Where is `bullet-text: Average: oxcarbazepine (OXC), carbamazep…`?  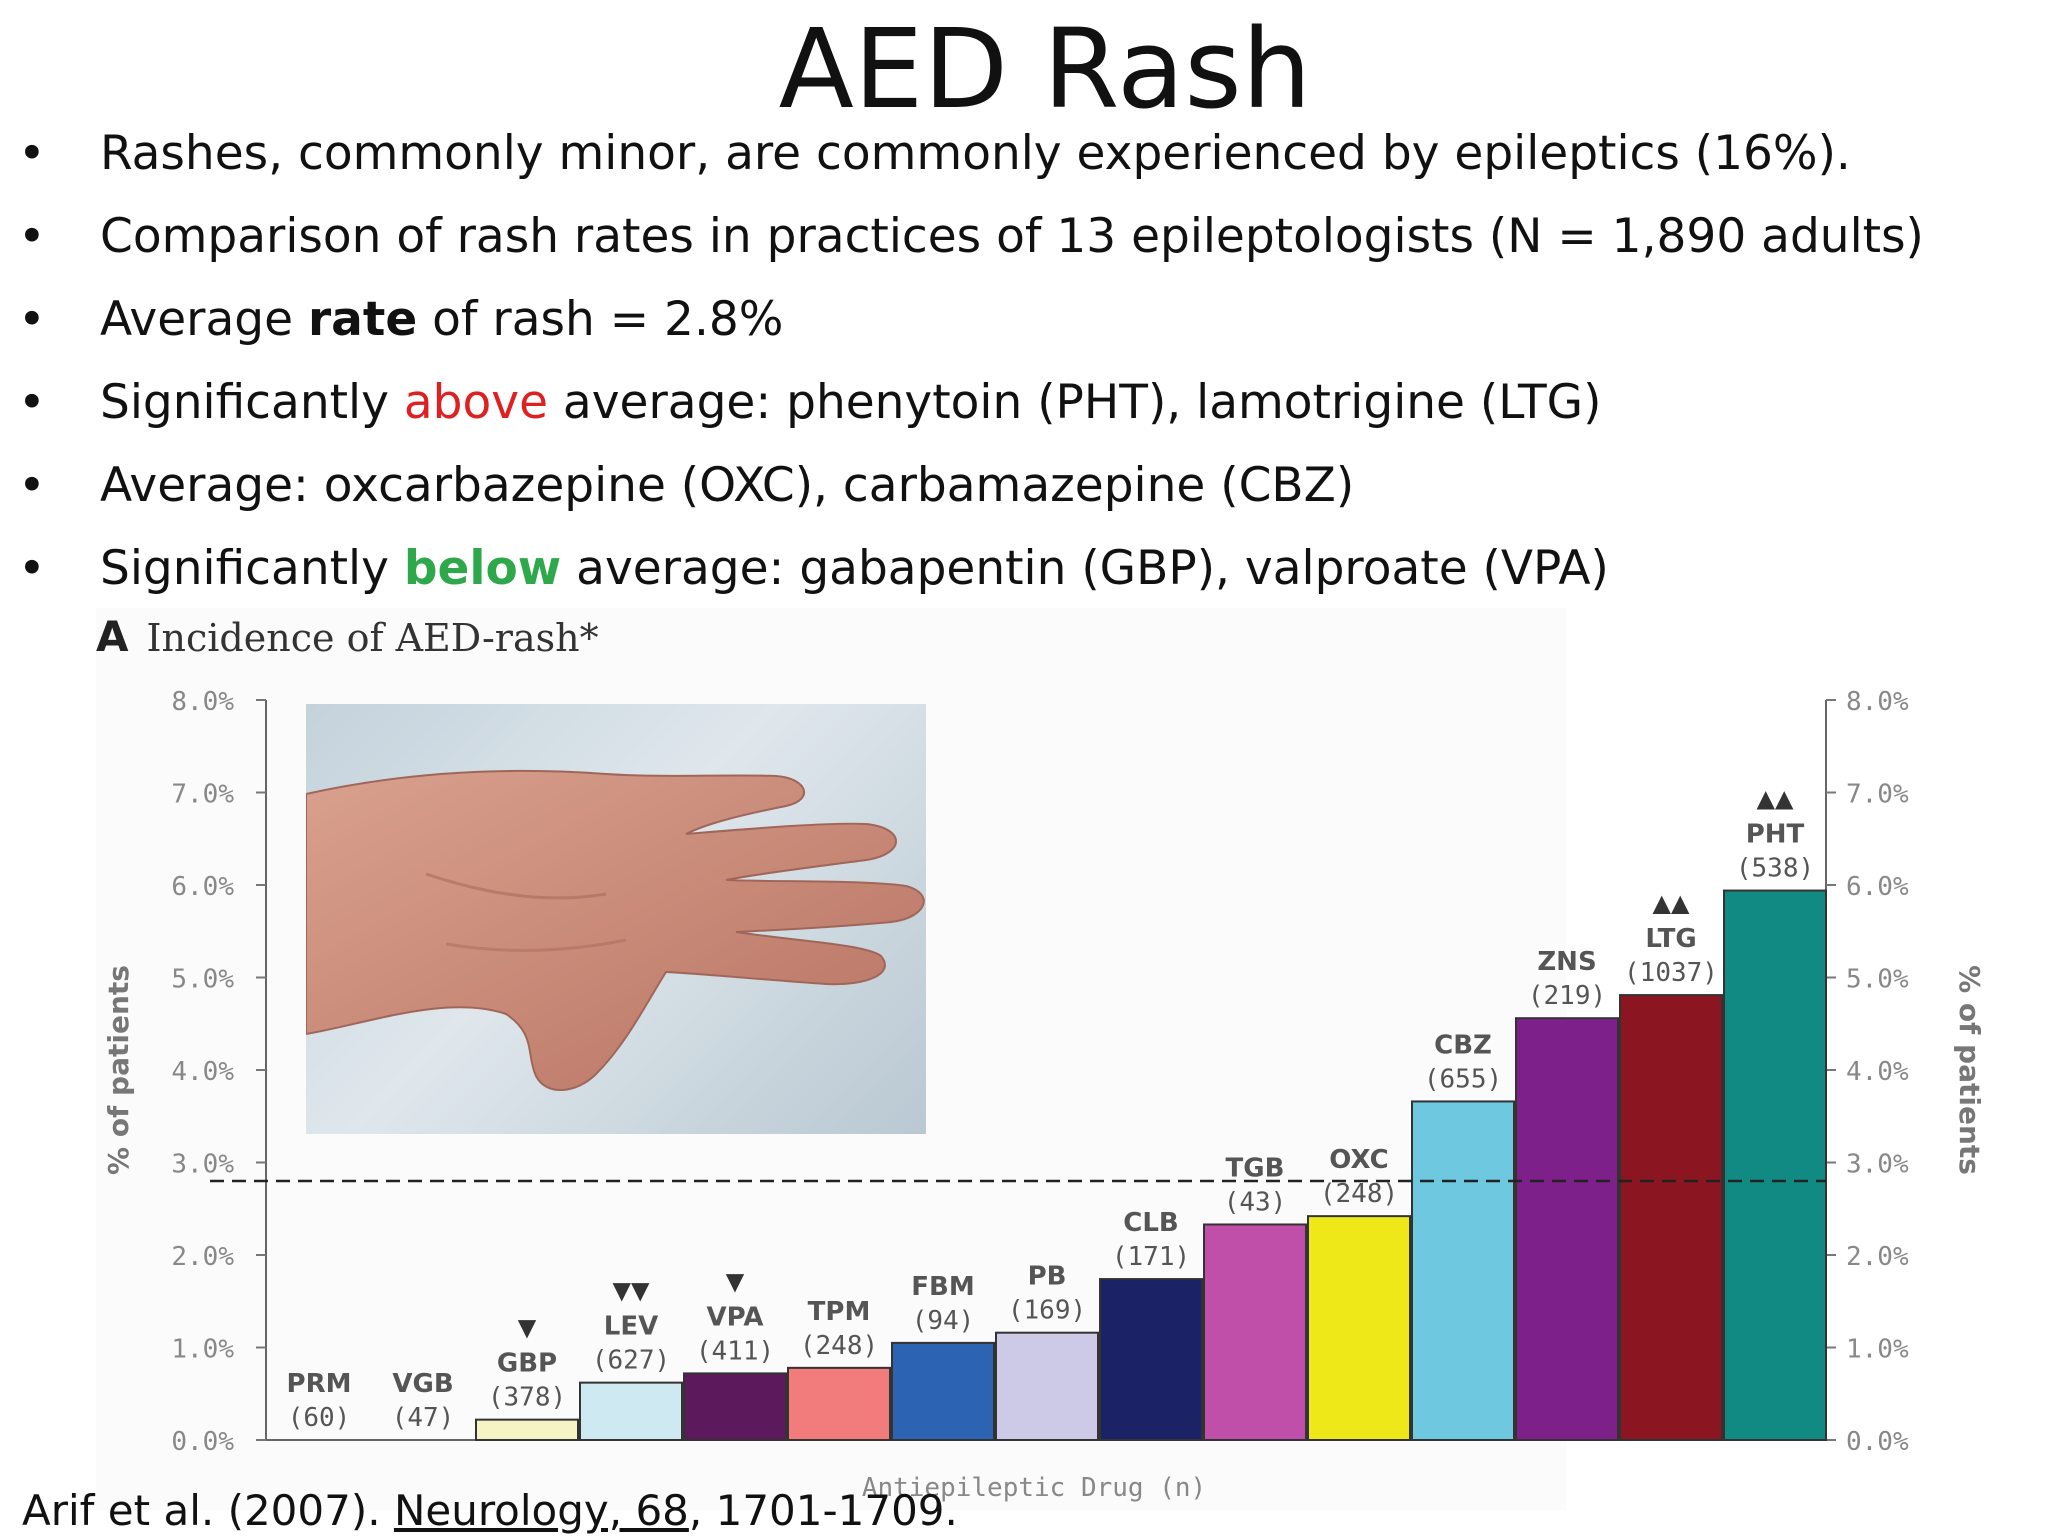
bullet-text: Average: oxcarbazepine (OXC), carbamazep… is located at coordinates (727, 485).